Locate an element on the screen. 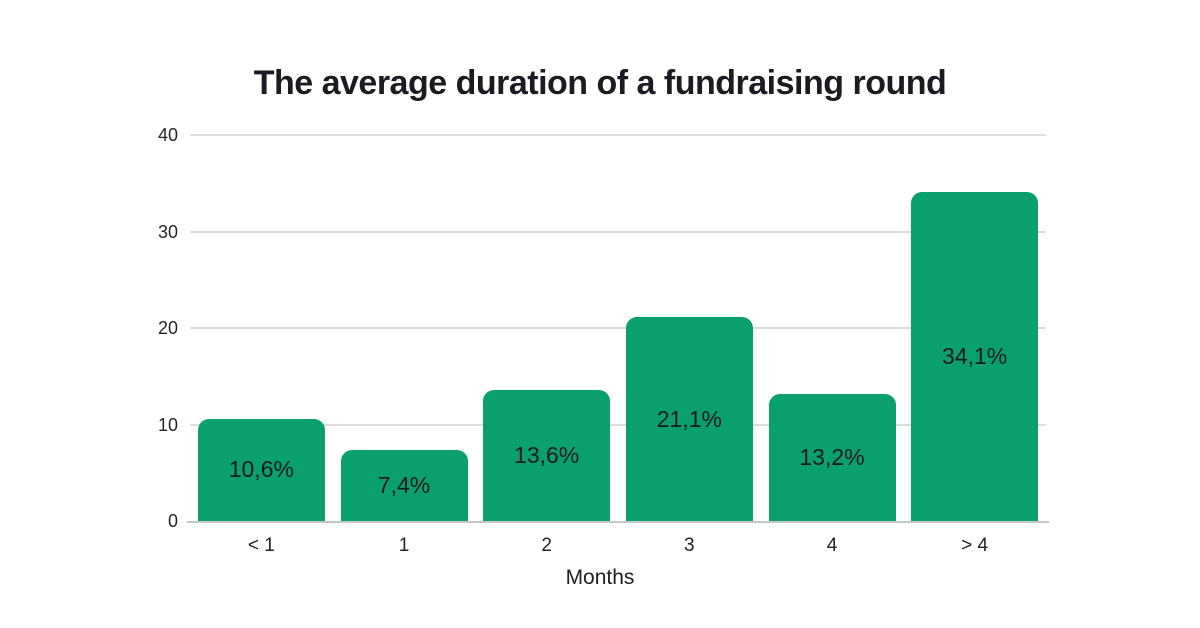 This screenshot has height=628, width=1200. y-tick-label: 0 is located at coordinates (172, 521).